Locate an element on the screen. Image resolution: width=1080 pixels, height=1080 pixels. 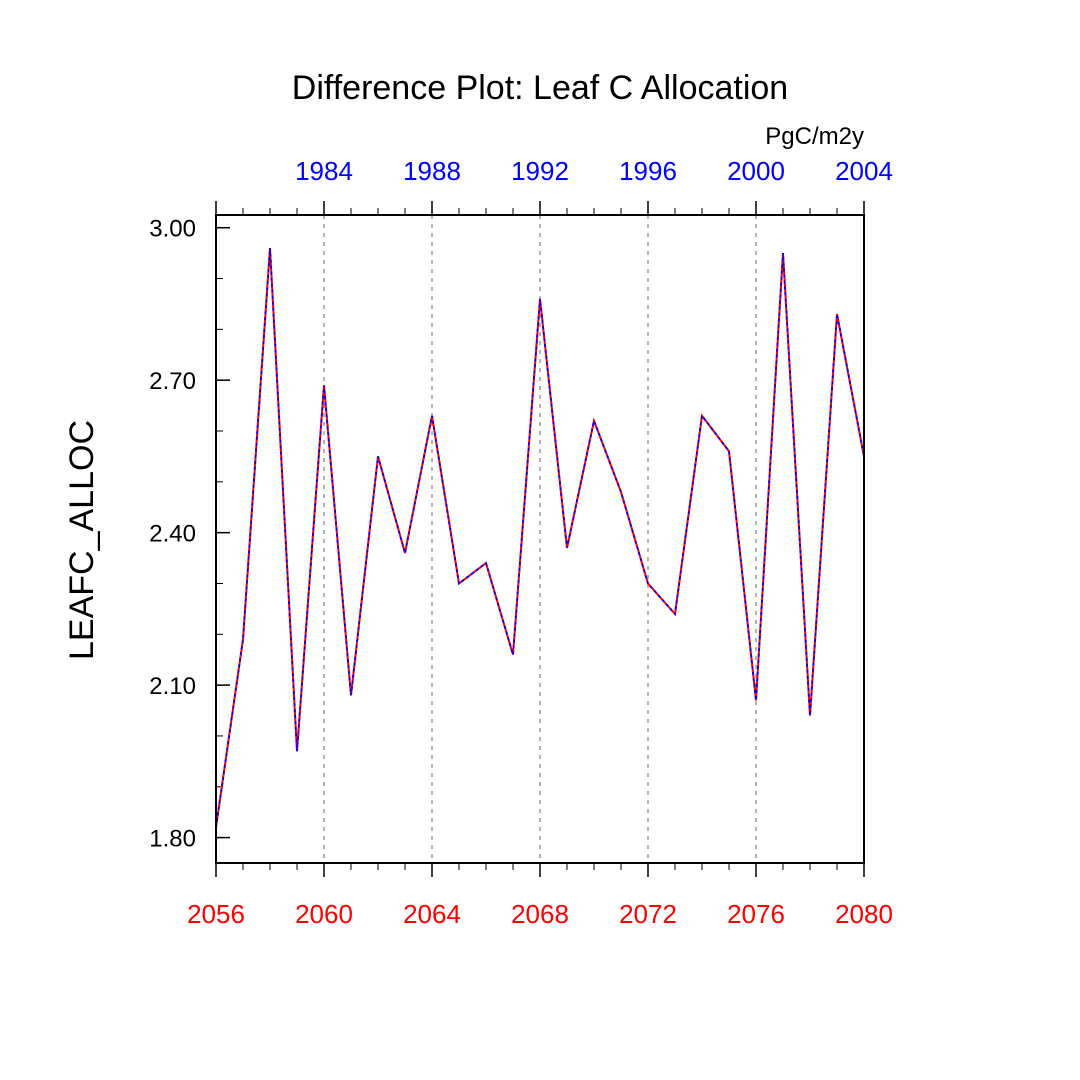
x-bottom-tick-label: 2068 is located at coordinates (540, 914).